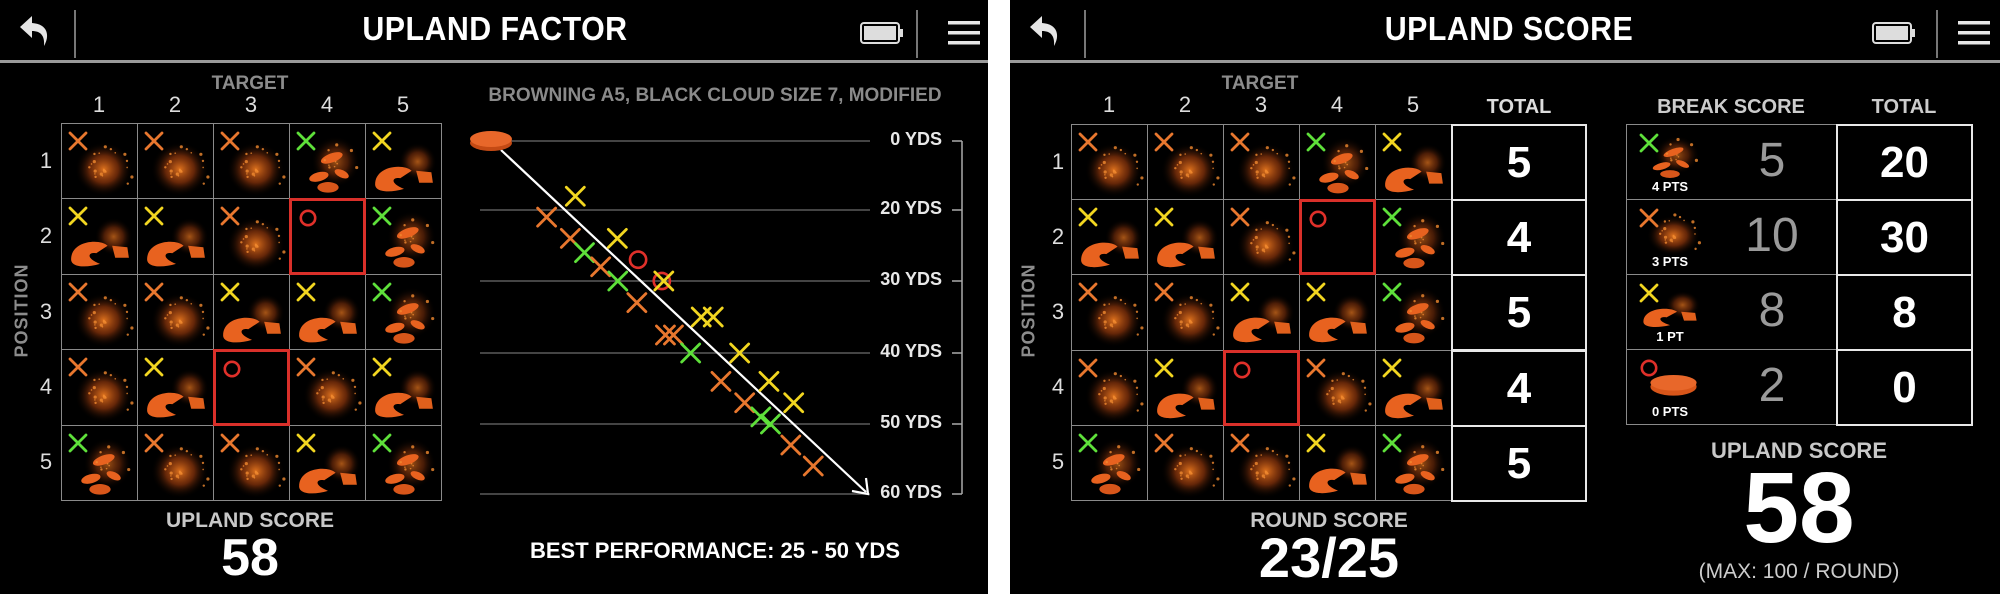  What do you see at coordinates (1904, 387) in the screenshot?
I see `break-total: 0` at bounding box center [1904, 387].